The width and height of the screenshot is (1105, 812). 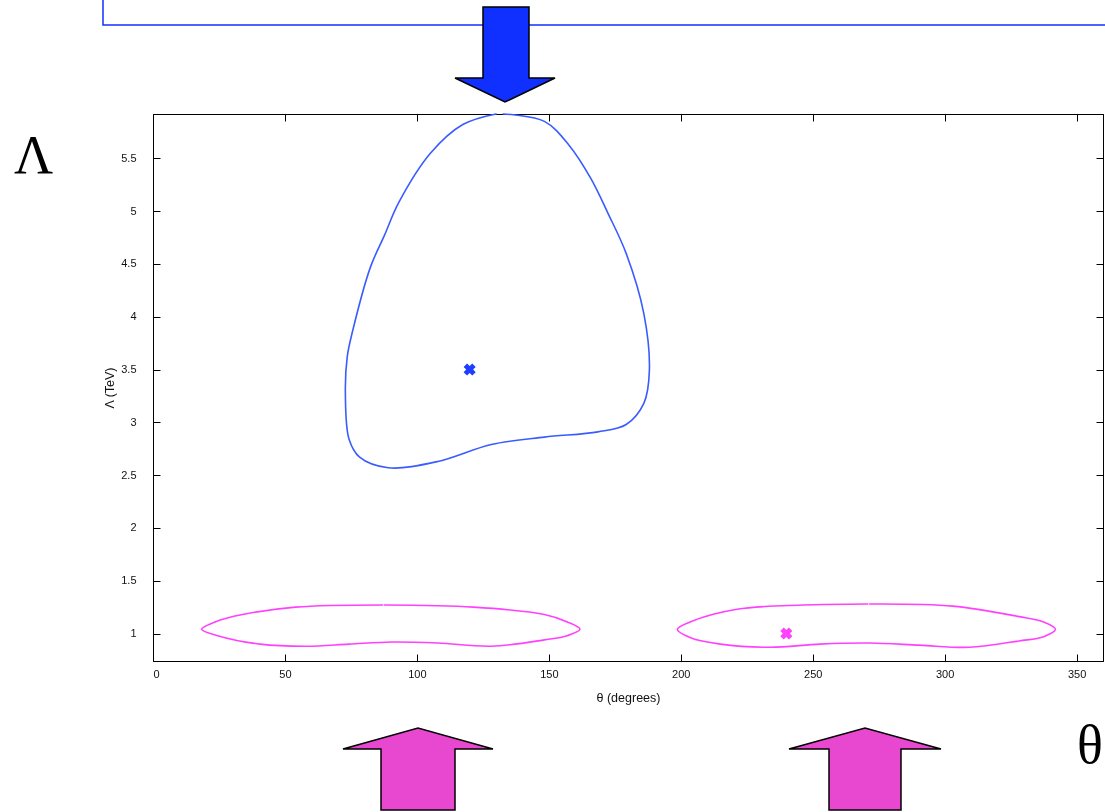 What do you see at coordinates (129, 580) in the screenshot?
I see `y-tick-label: 1.5` at bounding box center [129, 580].